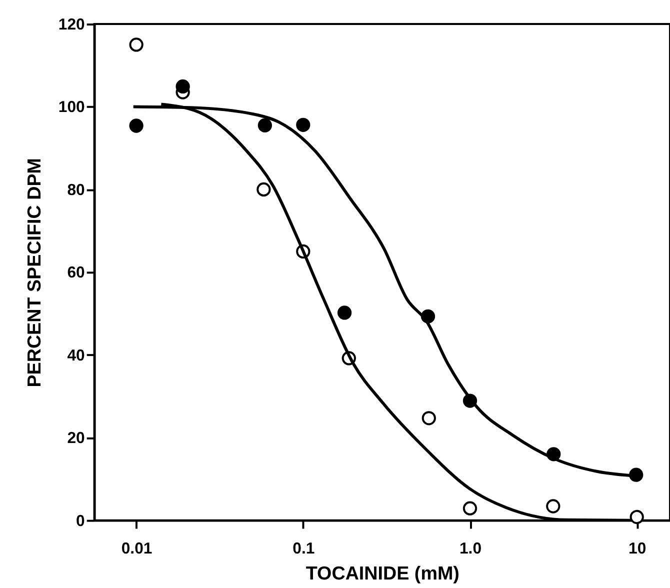 The height and width of the screenshot is (588, 670). What do you see at coordinates (637, 549) in the screenshot?
I see `x-tick-label: 10` at bounding box center [637, 549].